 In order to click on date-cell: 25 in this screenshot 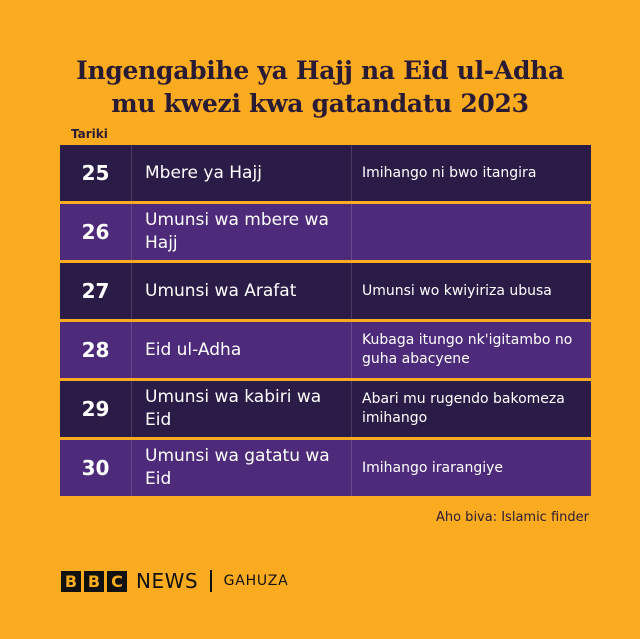, I will do `click(96, 173)`.